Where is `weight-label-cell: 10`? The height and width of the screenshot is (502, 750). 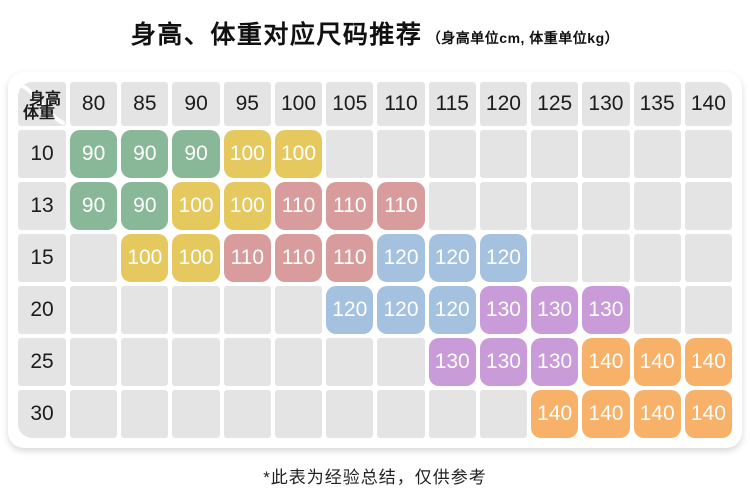 weight-label-cell: 10 is located at coordinates (42, 154).